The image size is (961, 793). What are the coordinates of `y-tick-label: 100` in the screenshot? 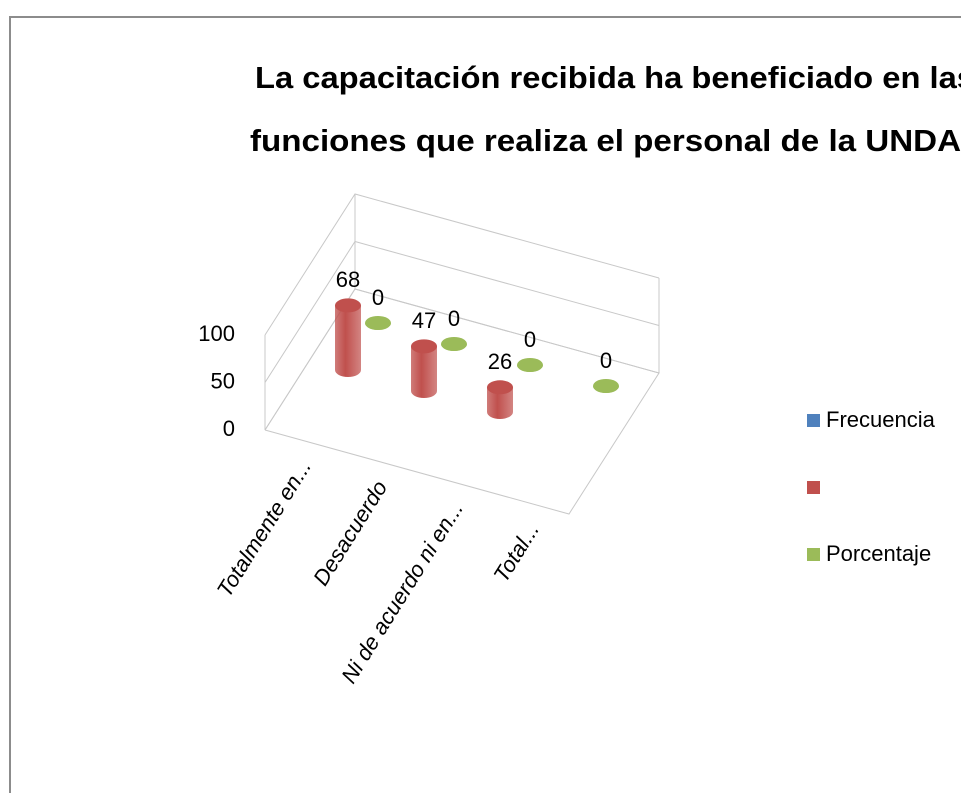 It's located at (216, 333).